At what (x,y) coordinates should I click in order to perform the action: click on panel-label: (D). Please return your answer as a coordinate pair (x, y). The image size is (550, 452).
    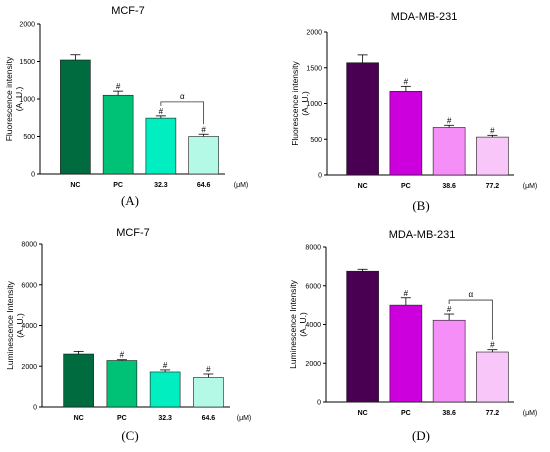
    Looking at the image, I should click on (421, 435).